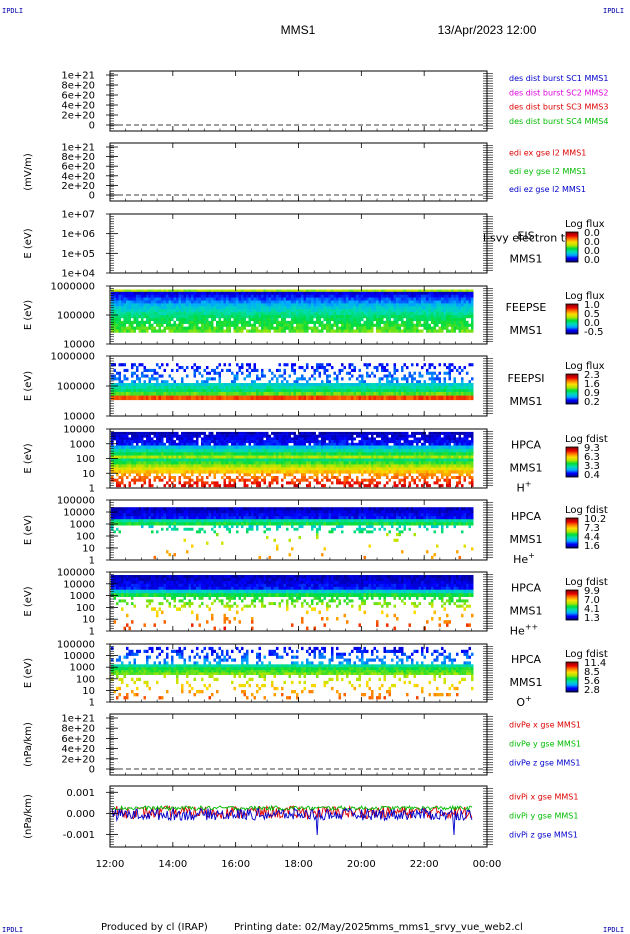  Describe the element at coordinates (525, 378) in the screenshot. I see `instrument-label: FEEPSI` at that location.